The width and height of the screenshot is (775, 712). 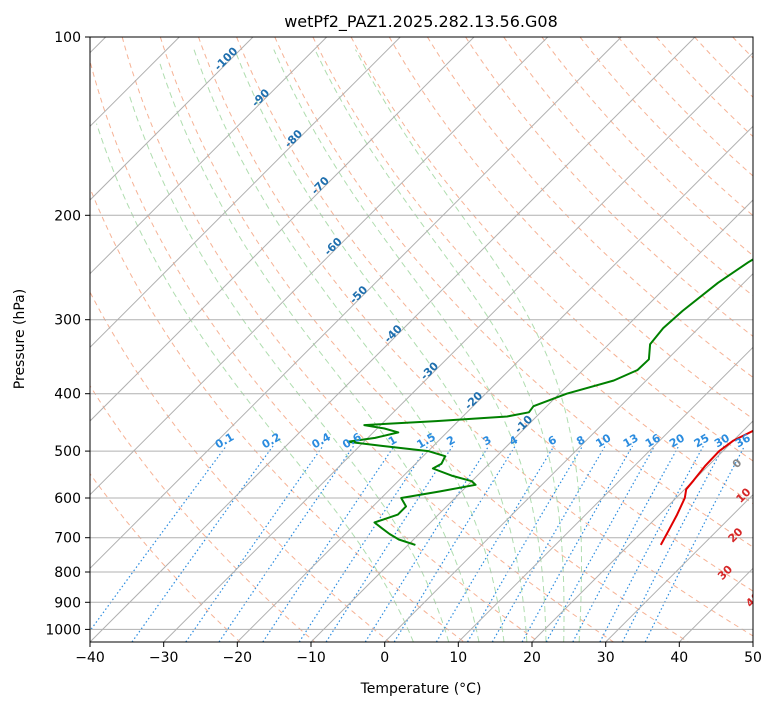 I want to click on x-tick-label: 50, so click(x=753, y=658).